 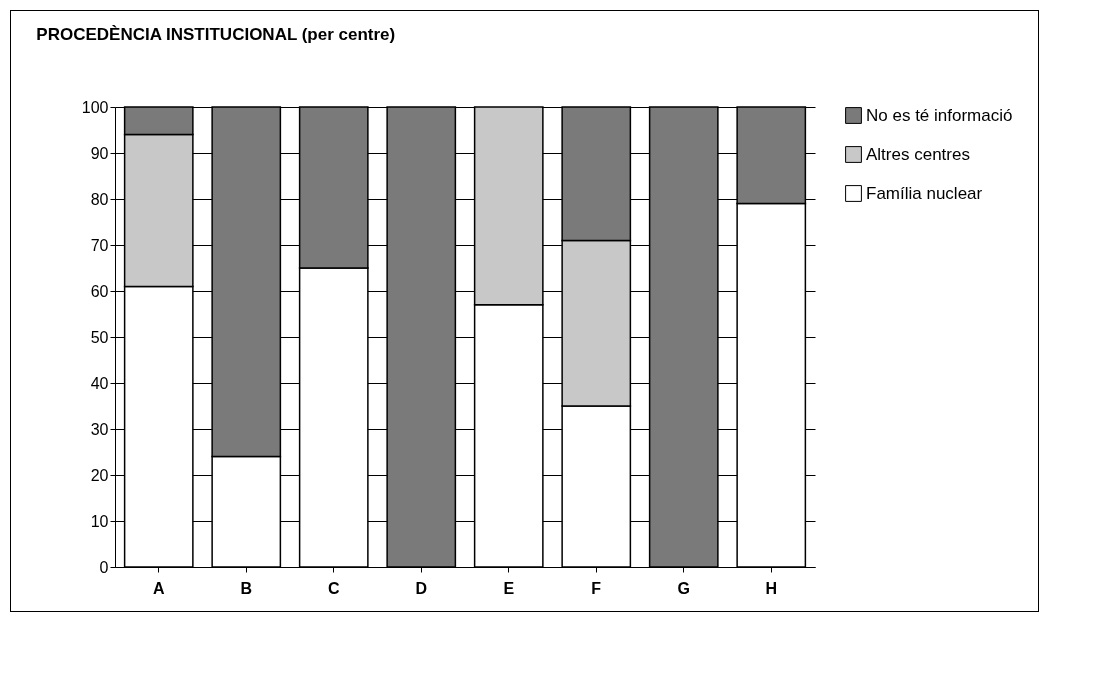 What do you see at coordinates (509, 588) in the screenshot?
I see `x-tick-label: E` at bounding box center [509, 588].